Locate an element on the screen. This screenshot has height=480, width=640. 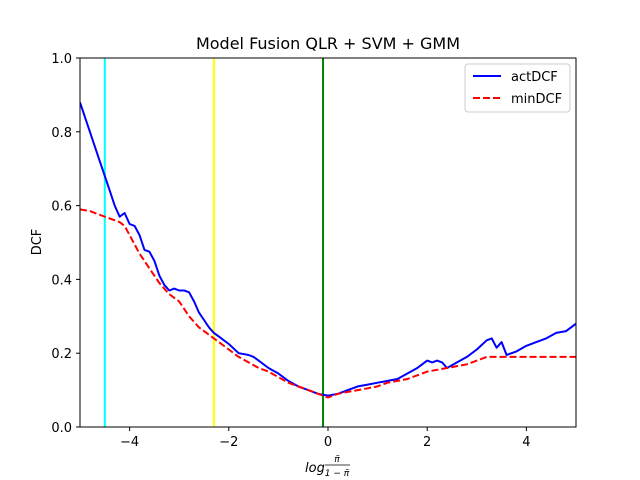
x-tick-label: 4 is located at coordinates (526, 442).